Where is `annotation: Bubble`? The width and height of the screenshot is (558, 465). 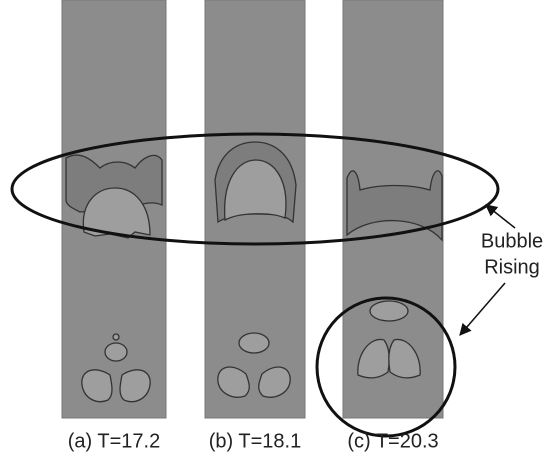 annotation: Bubble is located at coordinates (512, 241).